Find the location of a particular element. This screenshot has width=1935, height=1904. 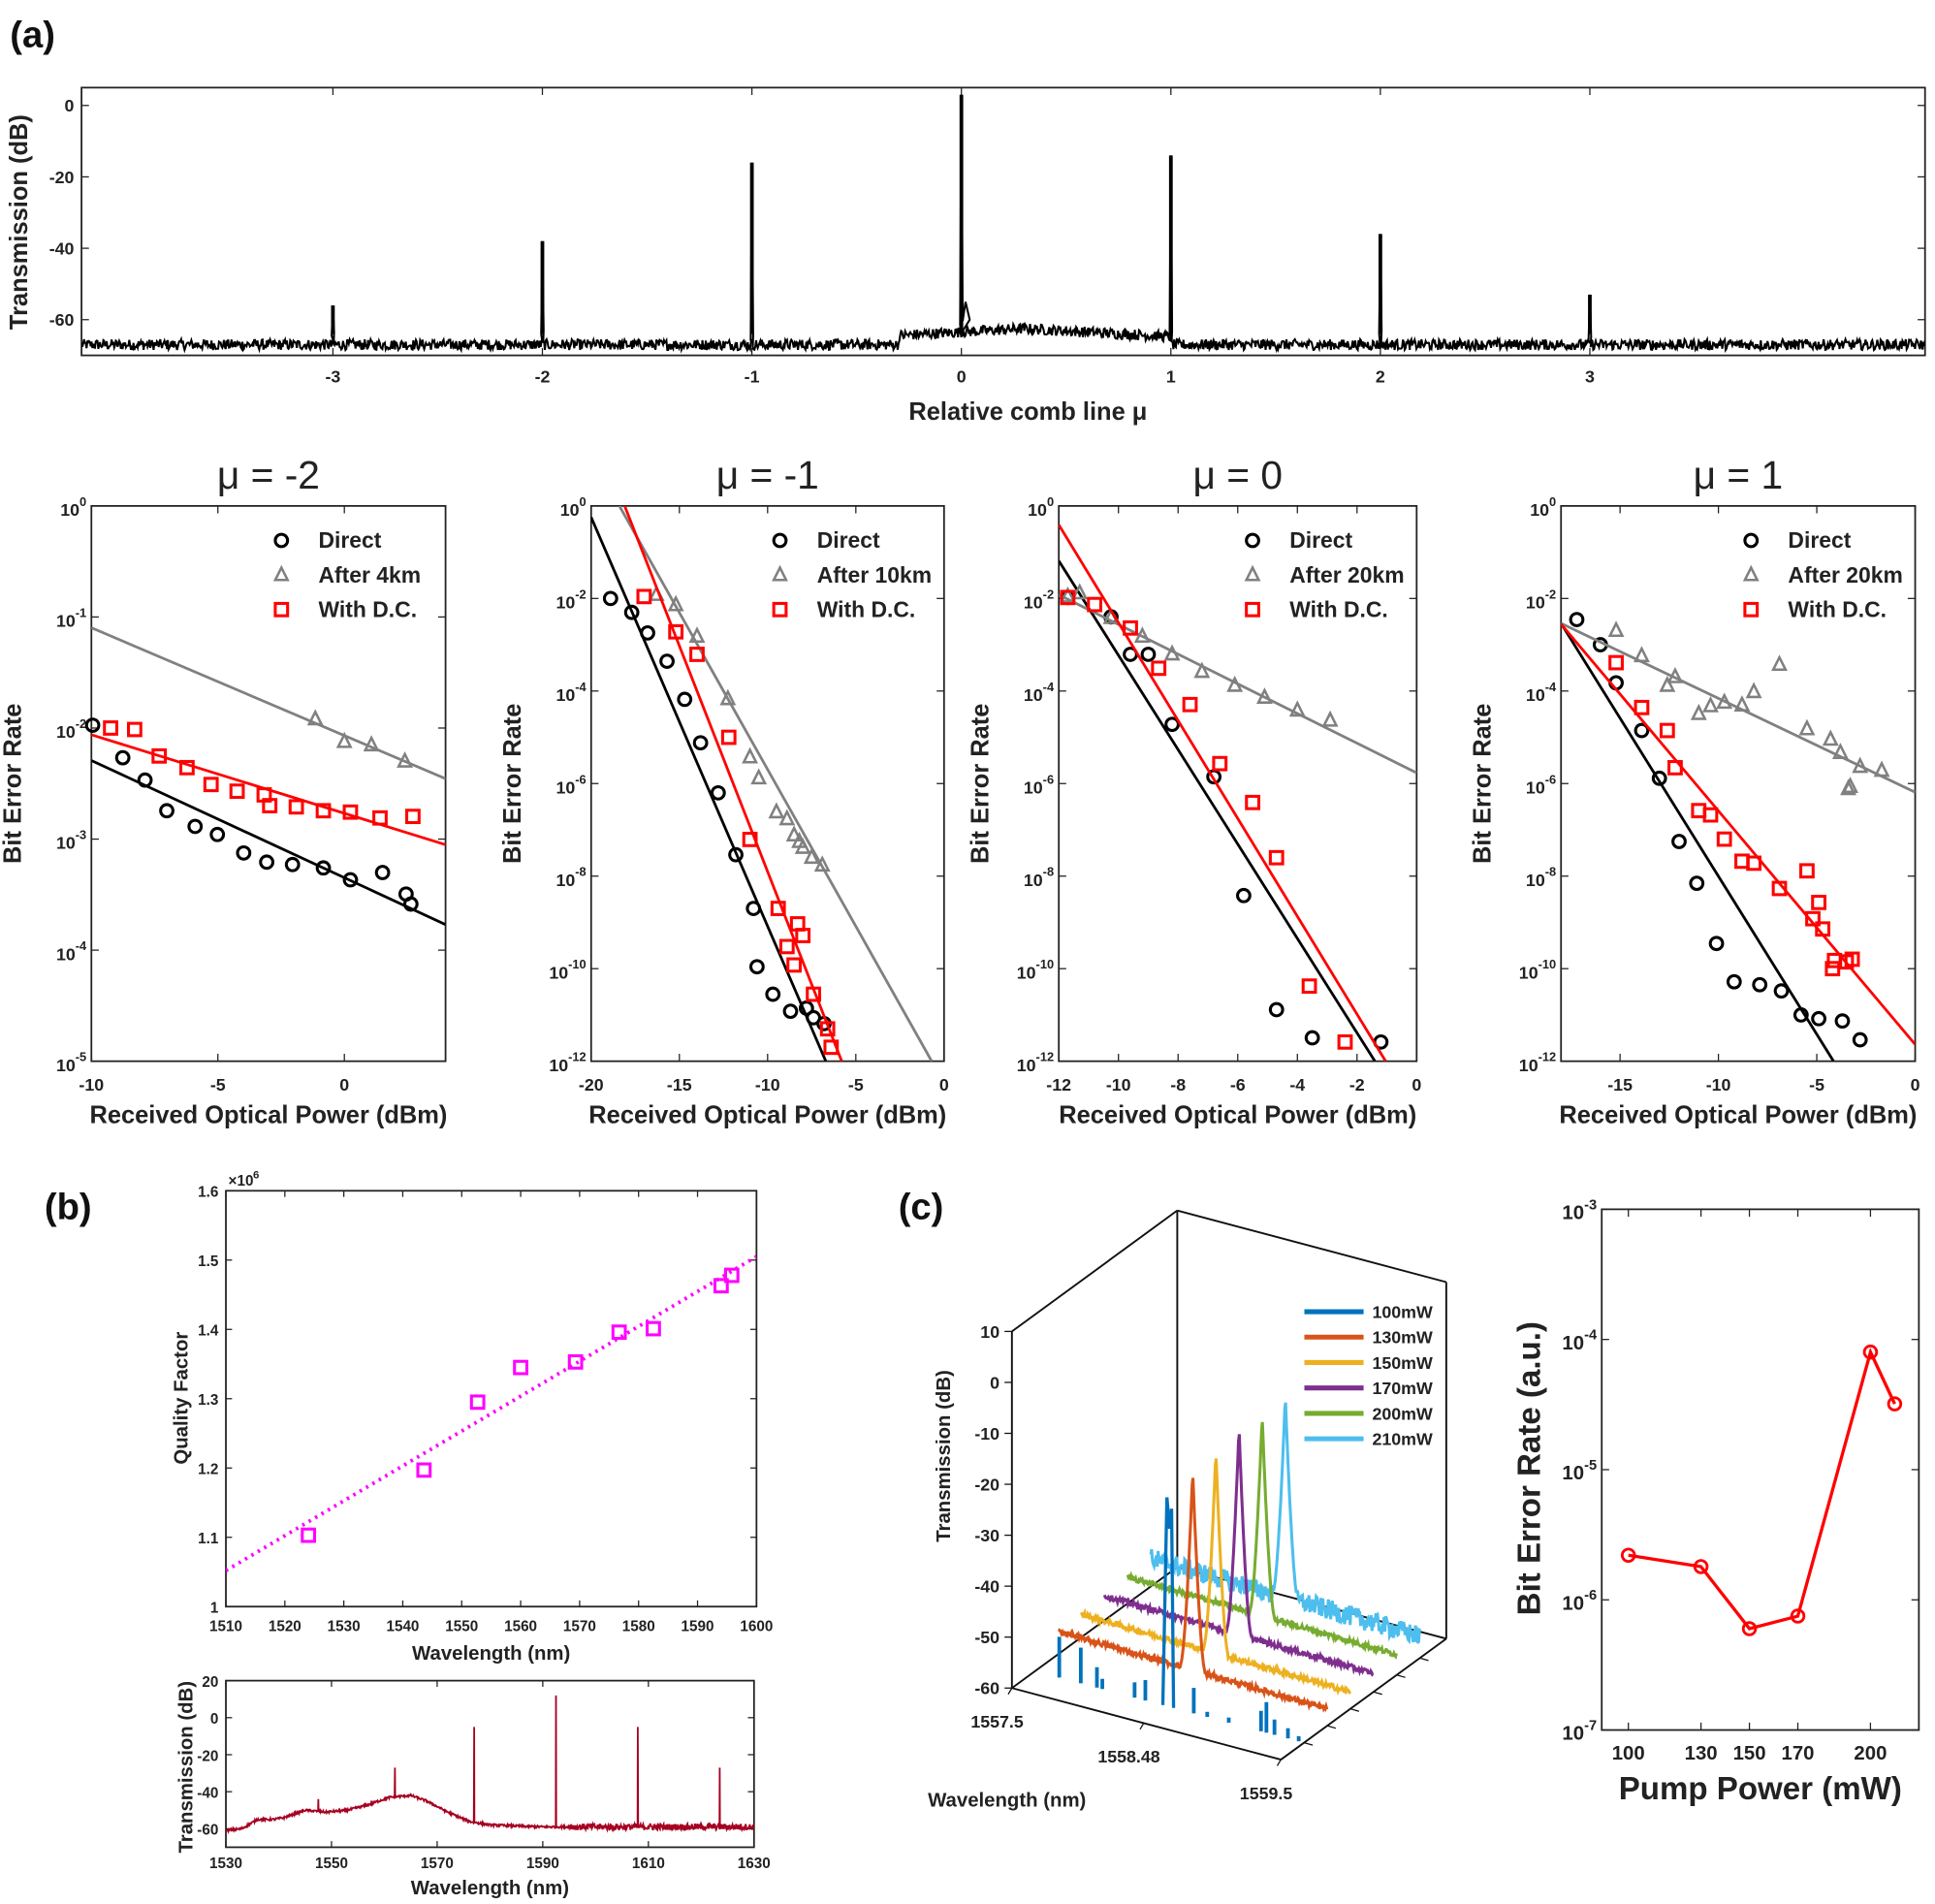

legend-label: After 4km is located at coordinates (369, 574).